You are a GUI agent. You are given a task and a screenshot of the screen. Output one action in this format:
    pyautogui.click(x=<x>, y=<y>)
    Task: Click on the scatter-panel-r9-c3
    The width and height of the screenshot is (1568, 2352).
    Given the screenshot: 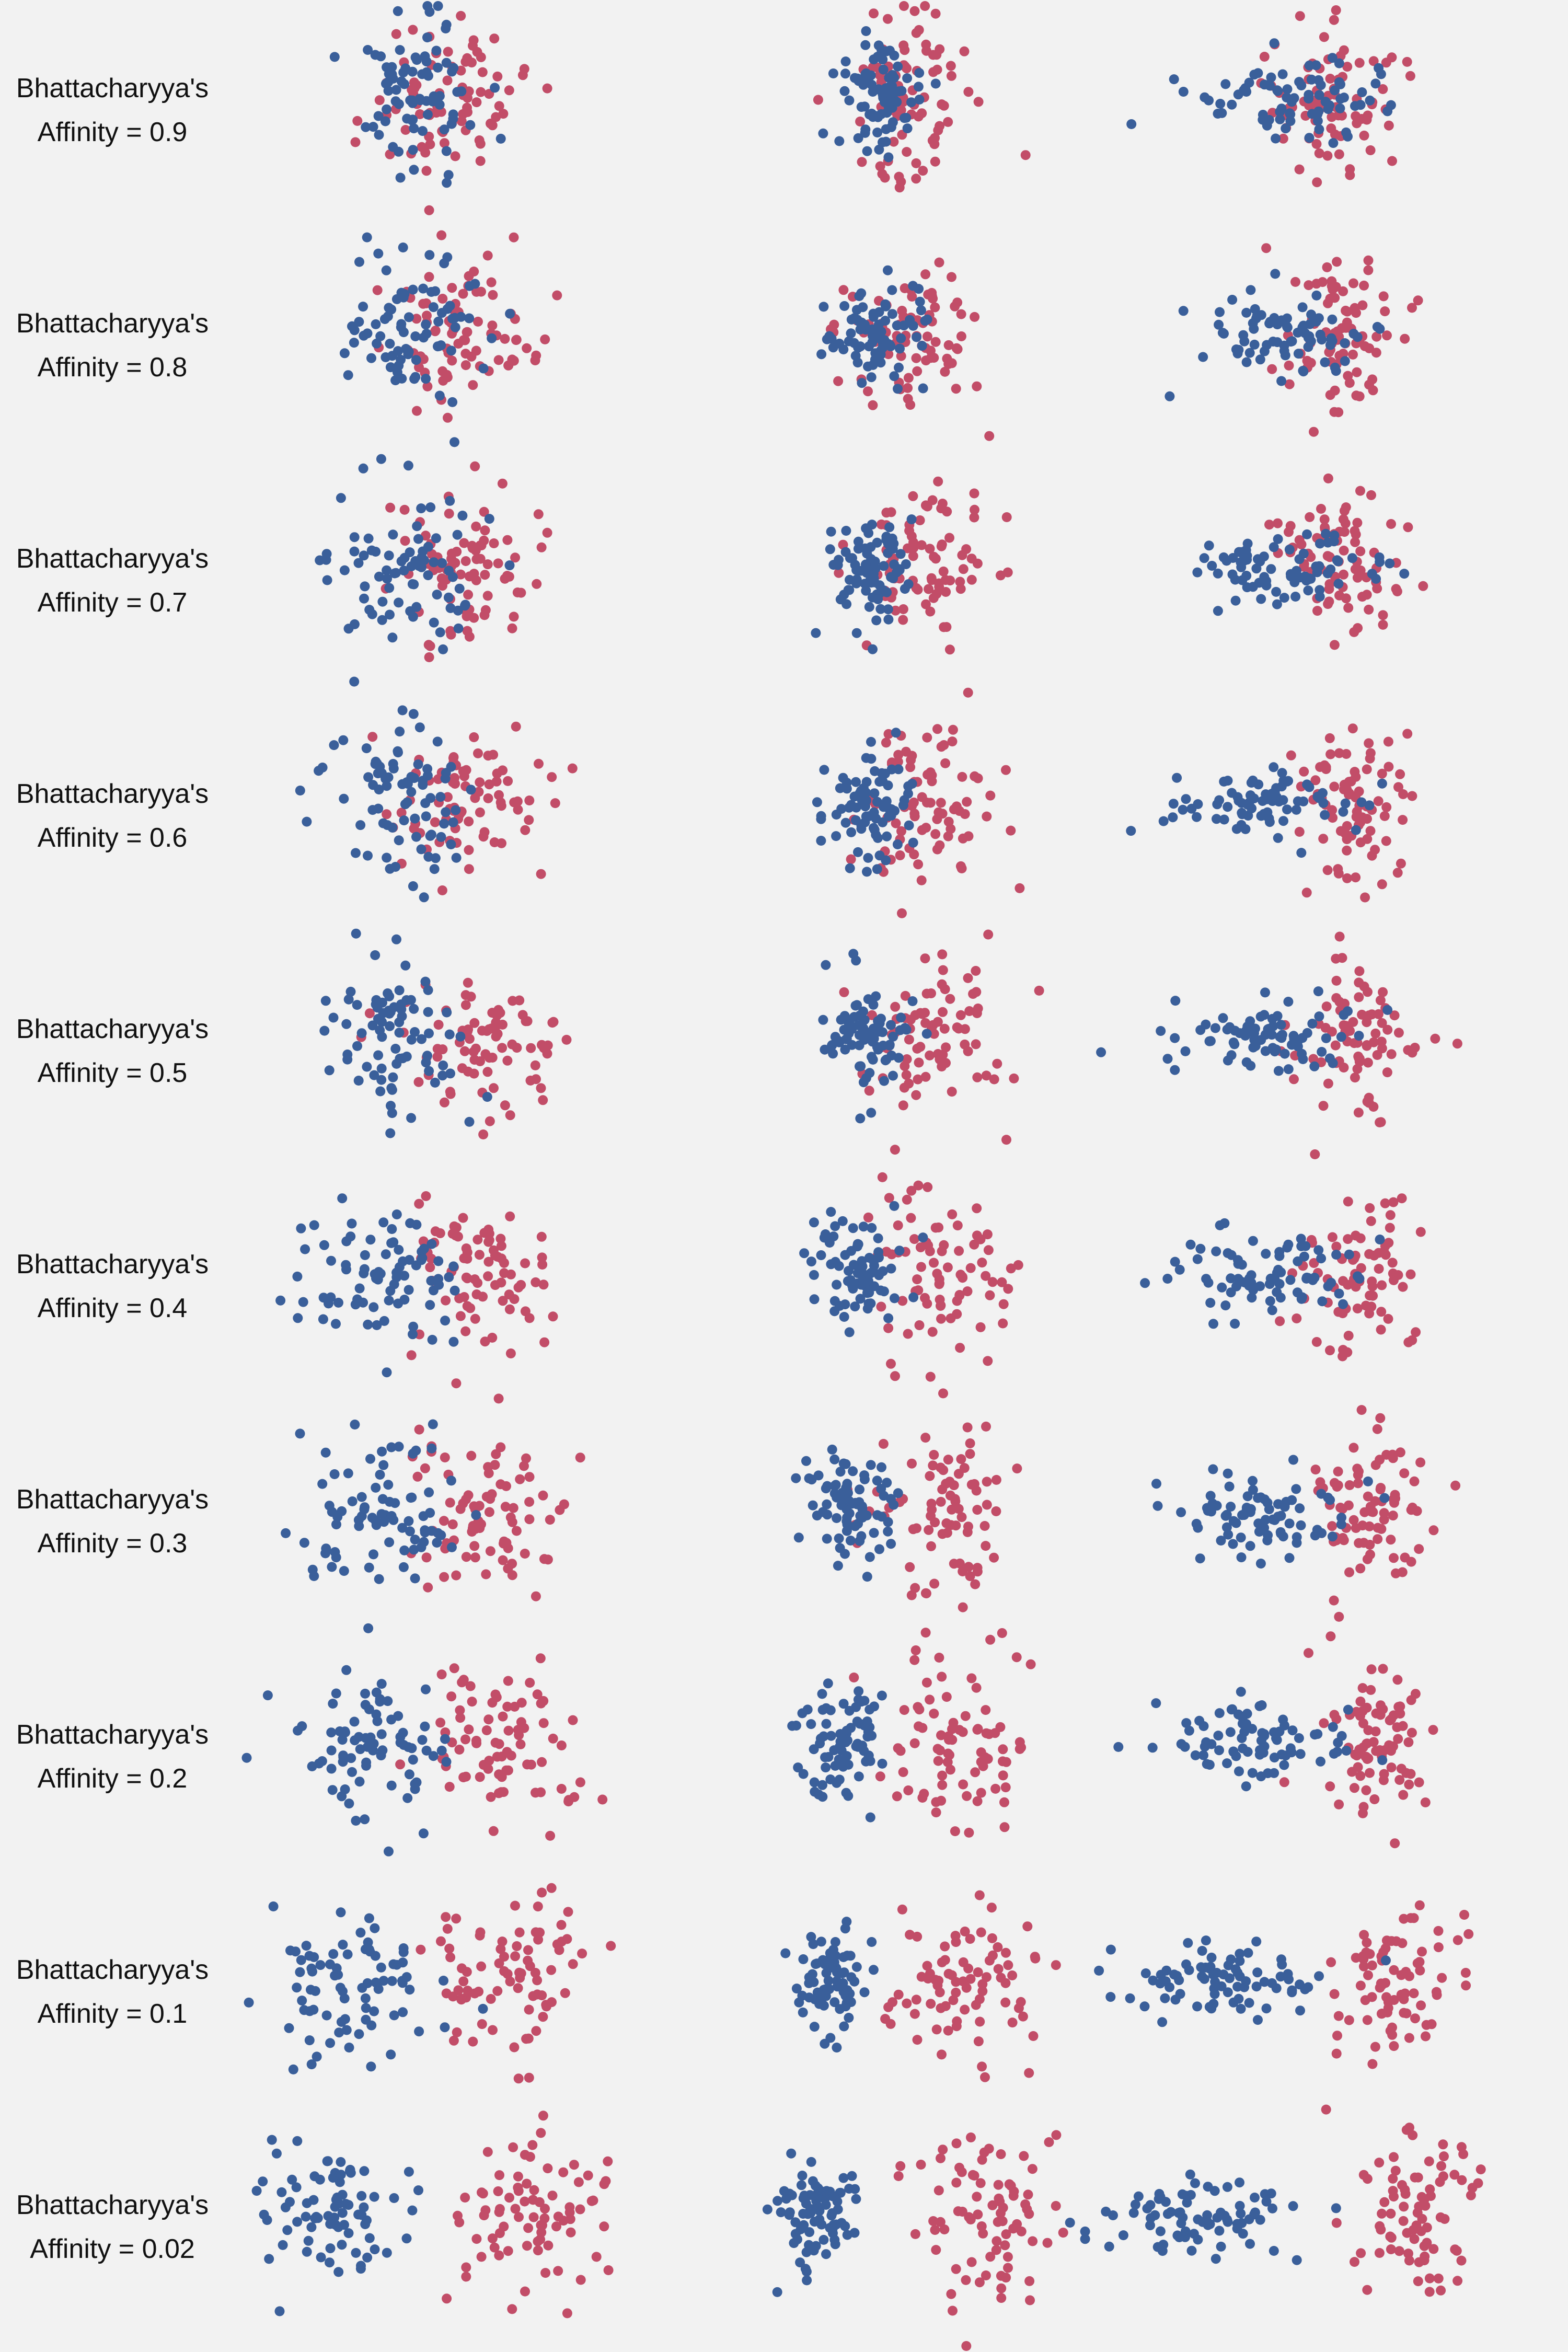 What is the action you would take?
    pyautogui.click(x=1284, y=2007)
    